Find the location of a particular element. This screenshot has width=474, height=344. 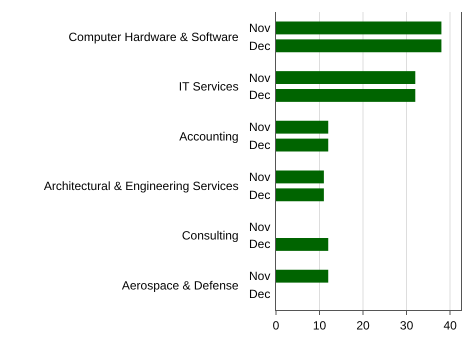

series-label: Dec is located at coordinates (259, 46).